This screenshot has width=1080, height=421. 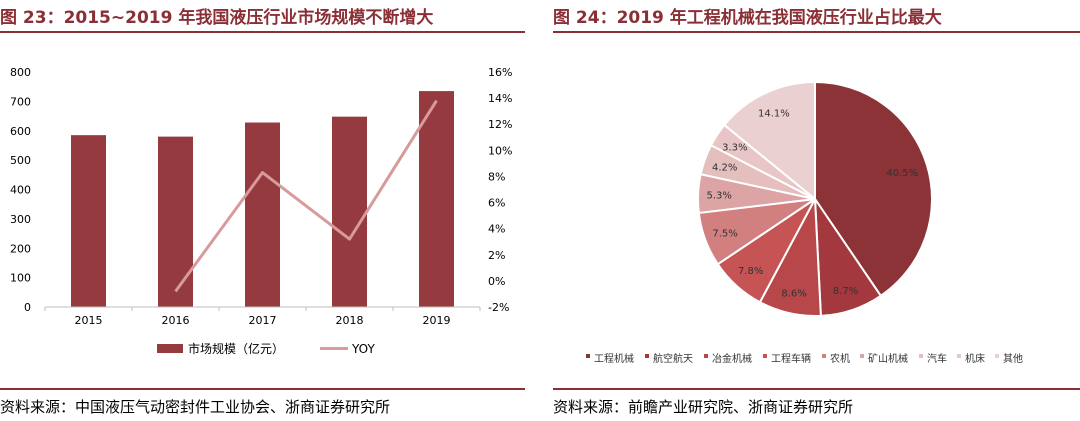 What do you see at coordinates (217, 17) in the screenshot?
I see `figure-23-title: 图 23：2015~2019 年我国液压行业市场规模不断增大` at bounding box center [217, 17].